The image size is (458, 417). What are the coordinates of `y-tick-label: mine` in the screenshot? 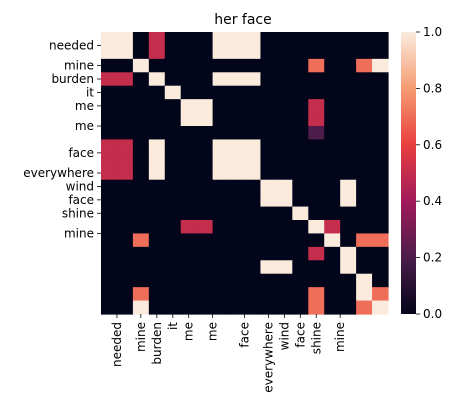 It's located at (79, 233).